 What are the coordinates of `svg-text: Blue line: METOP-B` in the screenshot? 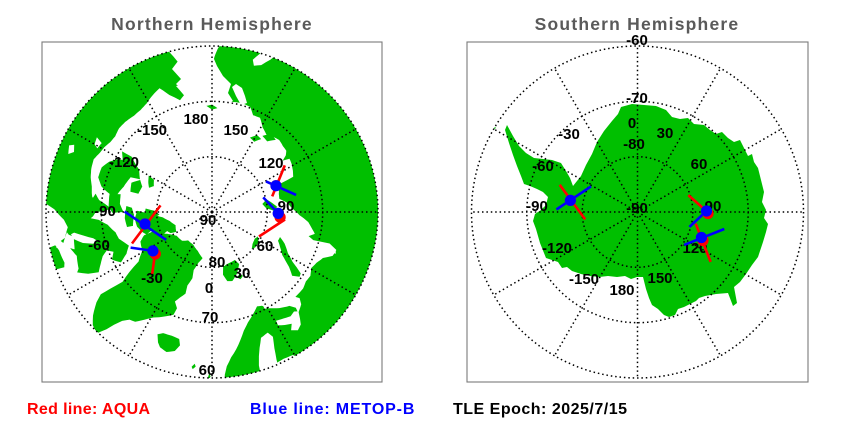 It's located at (332, 409).